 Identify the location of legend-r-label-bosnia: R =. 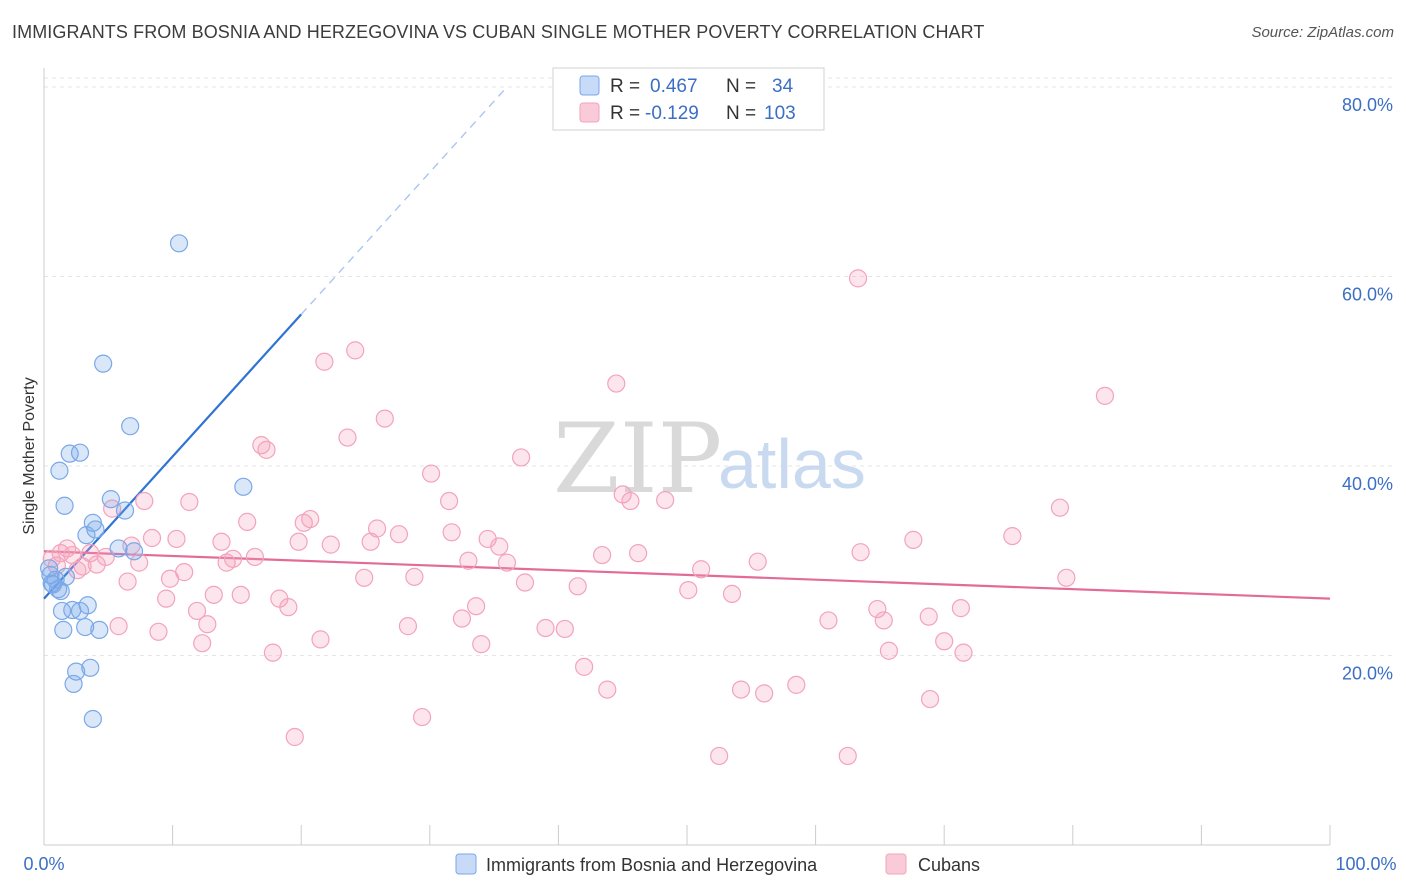
(625, 86).